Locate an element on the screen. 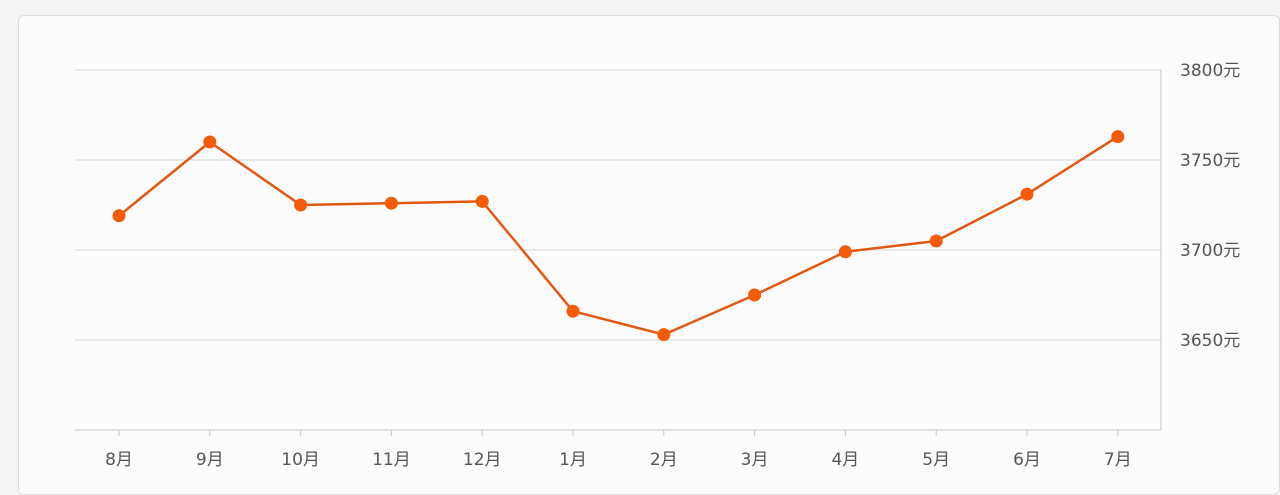  y-tick-label: 3700元 is located at coordinates (1210, 251).